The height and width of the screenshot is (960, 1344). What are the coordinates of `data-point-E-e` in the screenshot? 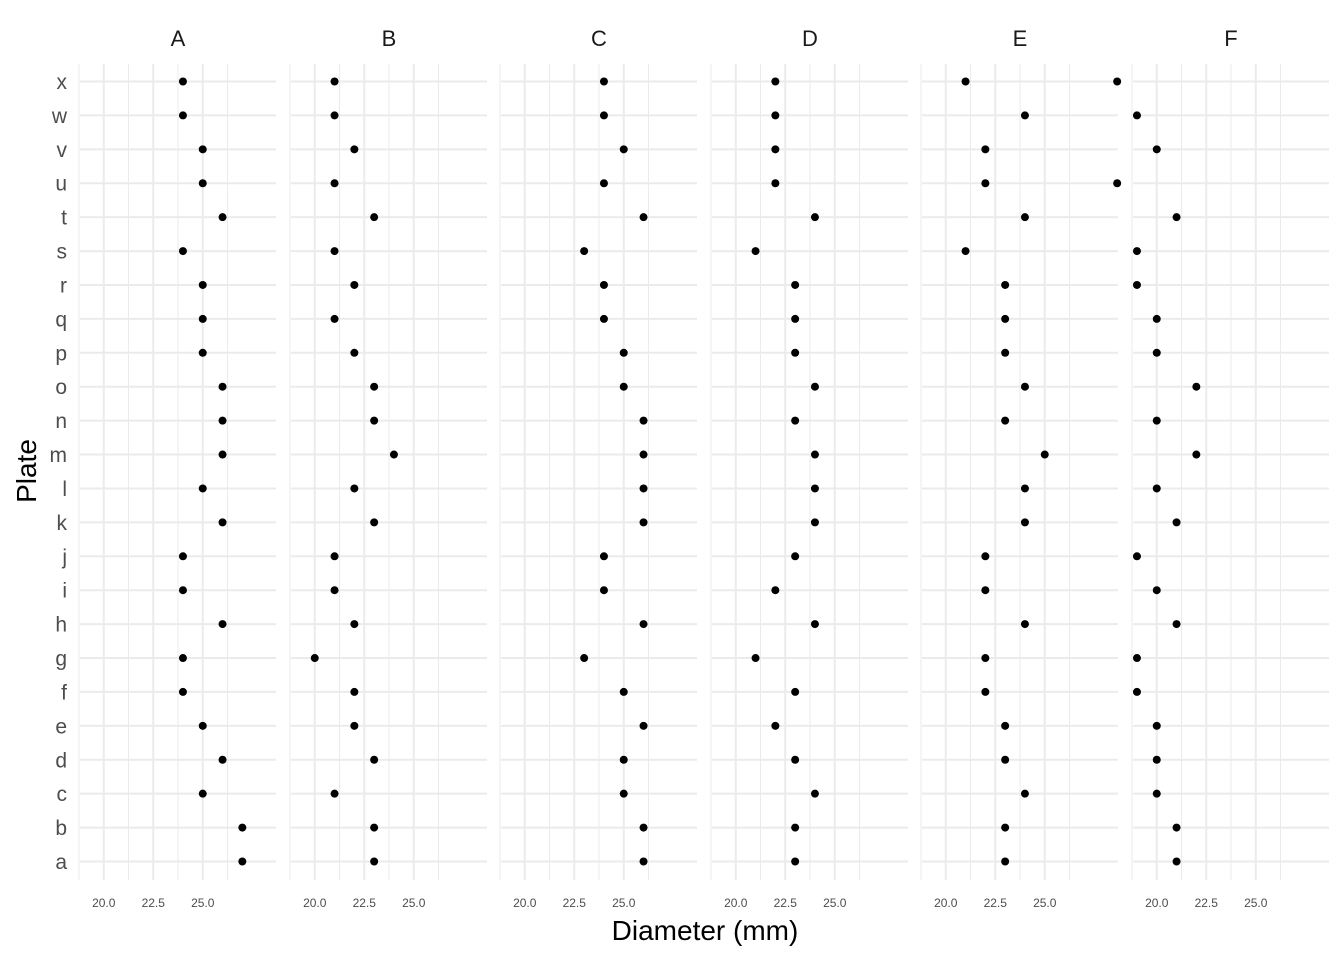 It's located at (1005, 725).